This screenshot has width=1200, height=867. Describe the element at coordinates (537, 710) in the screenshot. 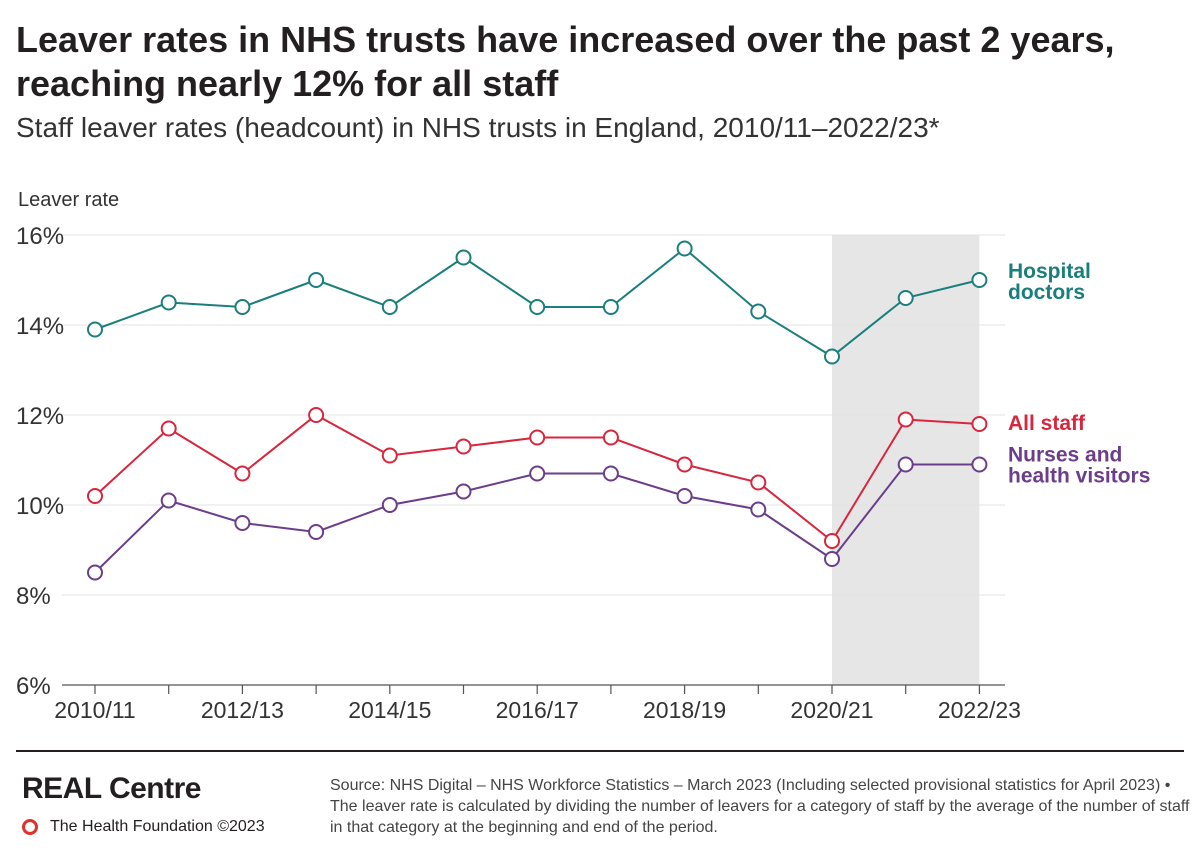

I see `x-tick-label: 2016/17` at that location.